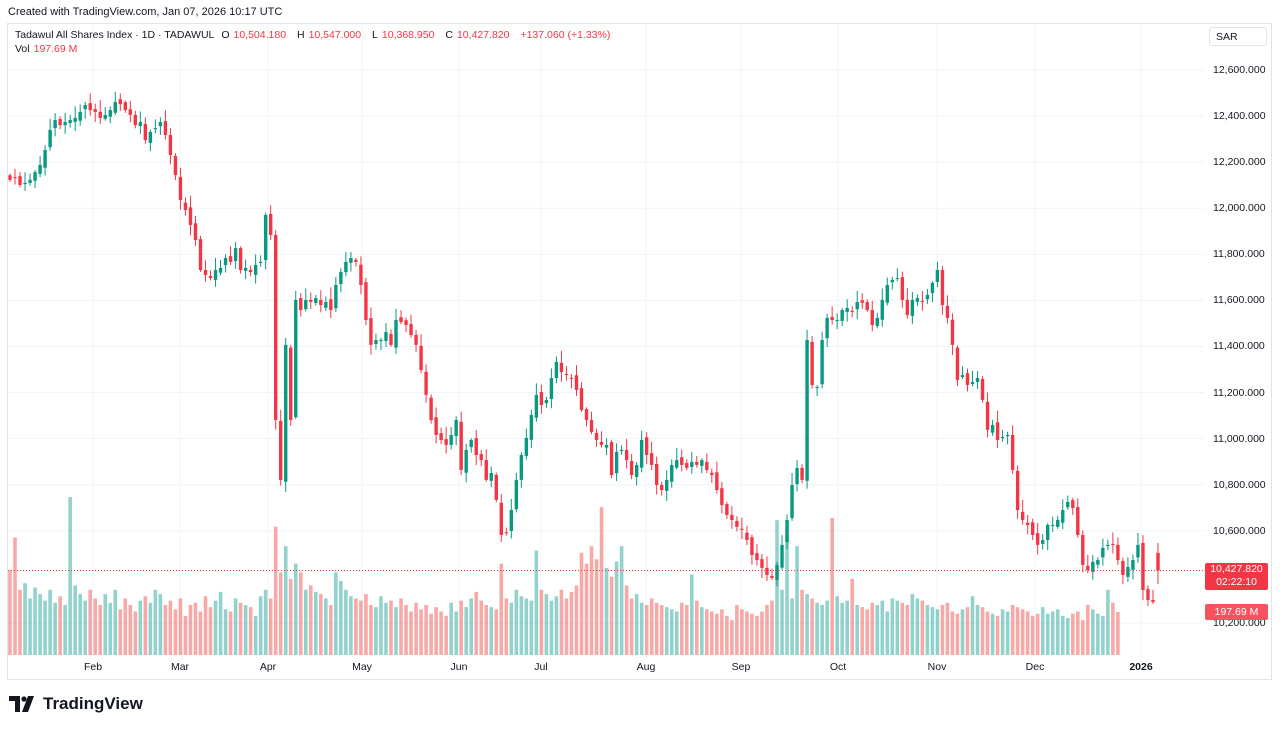 The width and height of the screenshot is (1280, 730). Describe the element at coordinates (565, 35) in the screenshot. I see `change-value: +137.060 (+1.33%)` at that location.